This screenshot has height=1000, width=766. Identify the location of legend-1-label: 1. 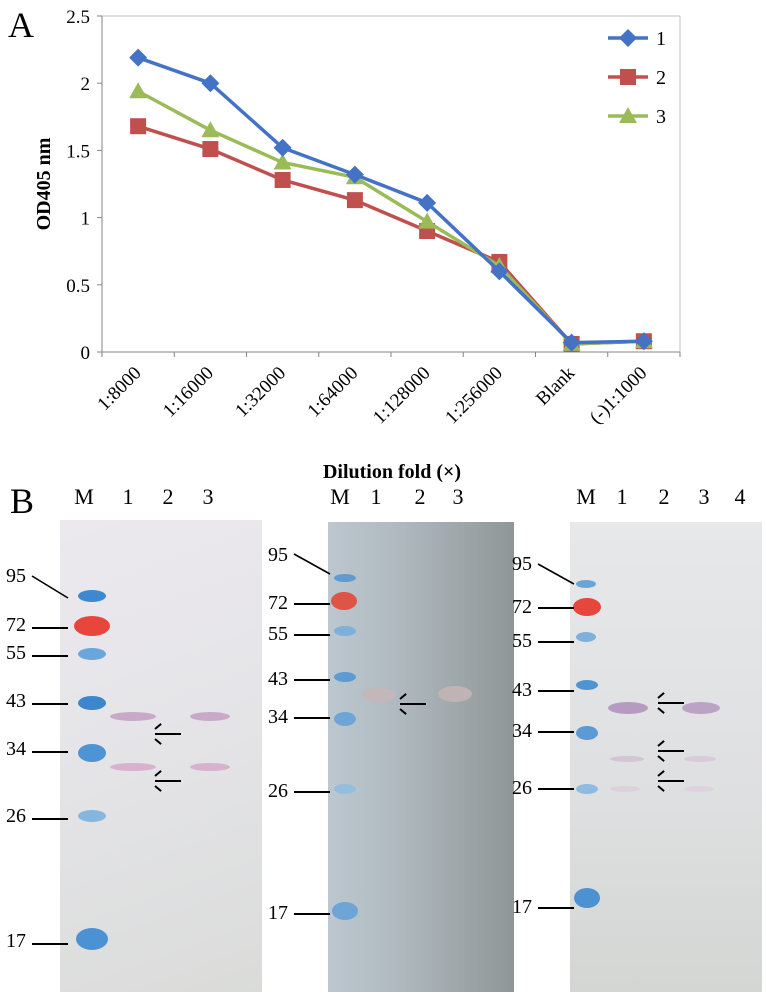
(661, 39).